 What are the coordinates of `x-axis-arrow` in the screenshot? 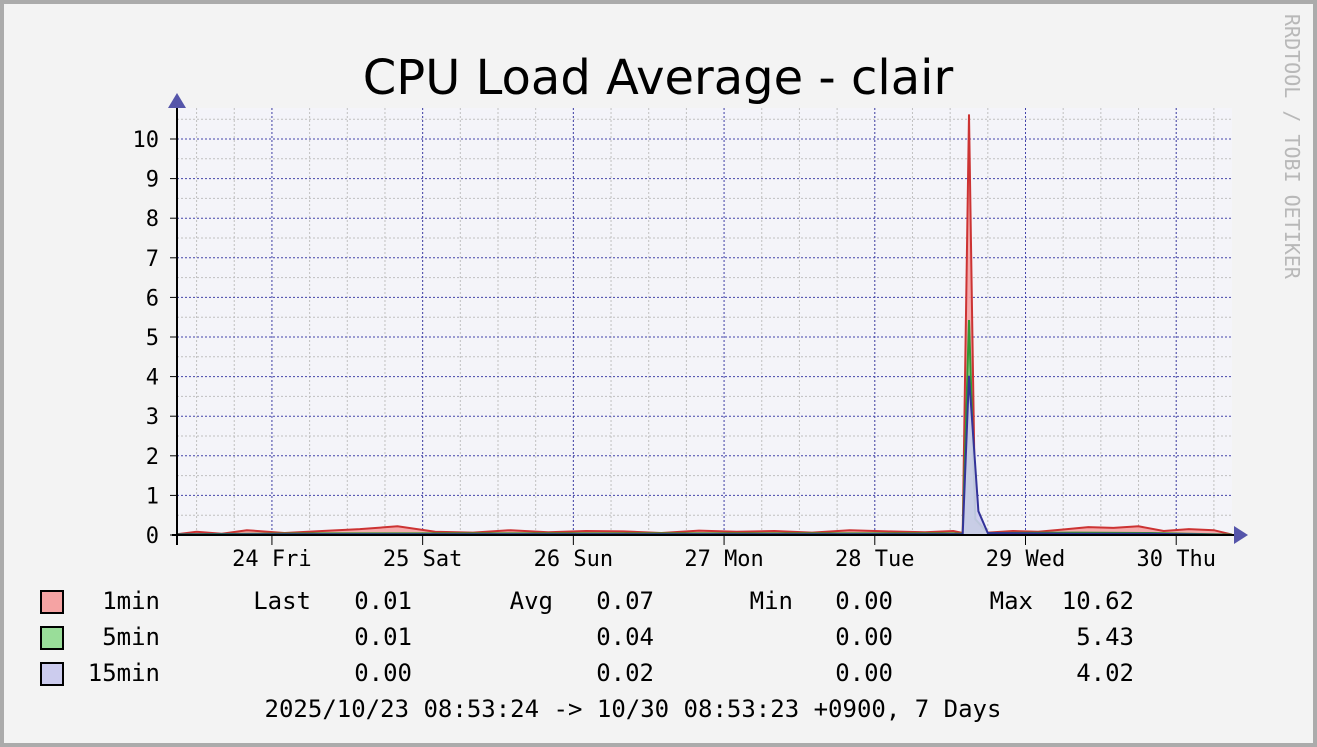 It's located at (1241, 535).